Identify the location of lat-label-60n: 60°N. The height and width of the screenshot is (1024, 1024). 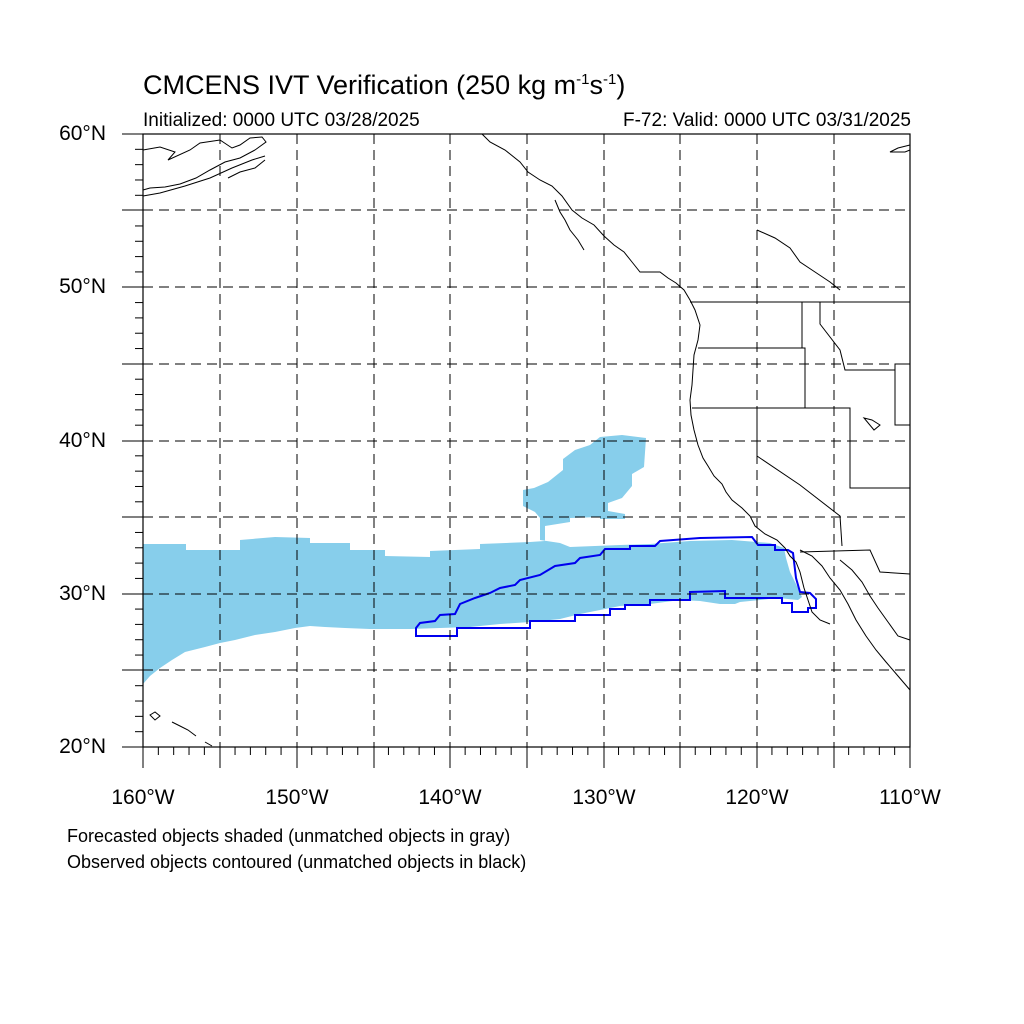
(82, 133).